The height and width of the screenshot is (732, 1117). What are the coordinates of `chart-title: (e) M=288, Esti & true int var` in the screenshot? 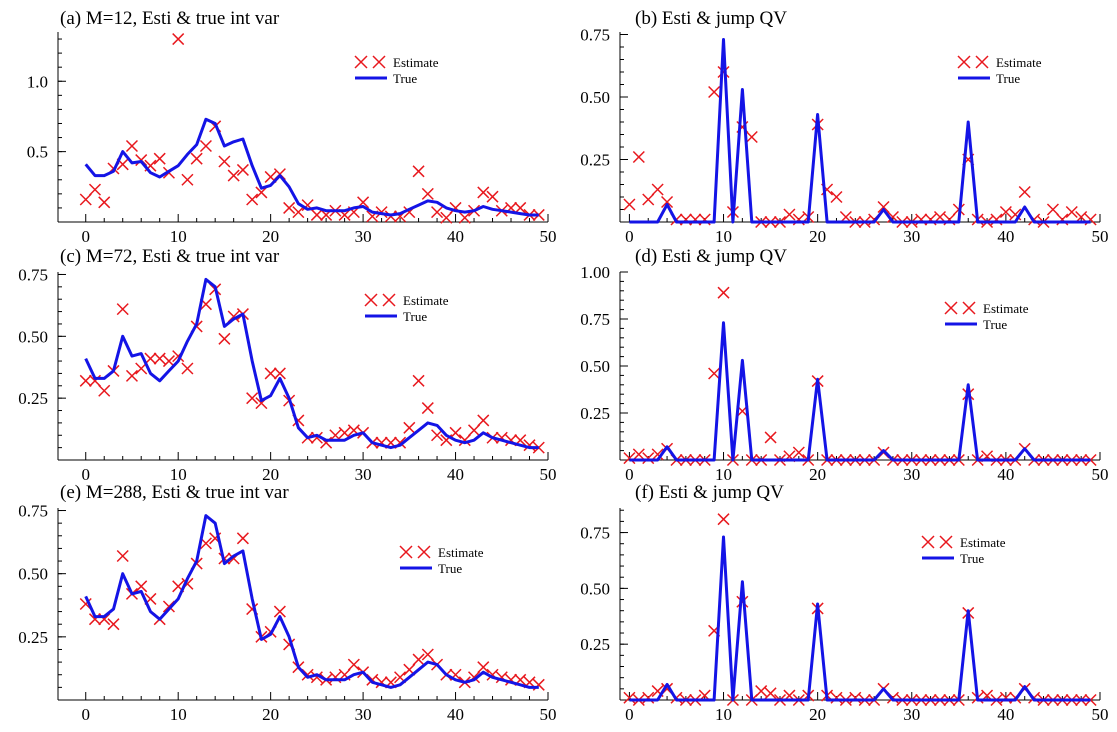 It's located at (174, 492).